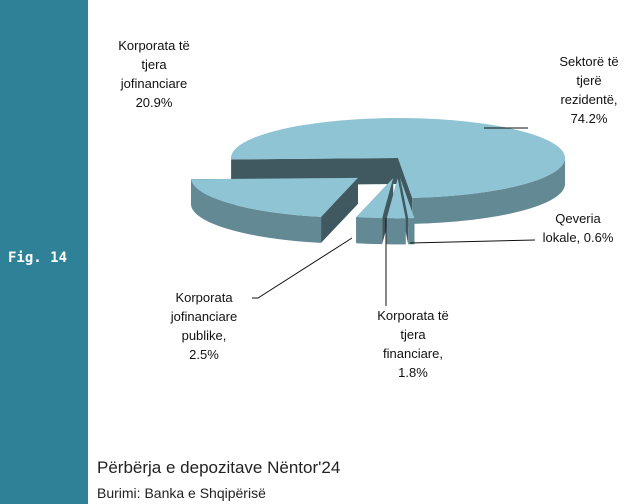 This screenshot has width=640, height=504. I want to click on label-name: Korporata të tjera jofinanciare, so click(154, 64).